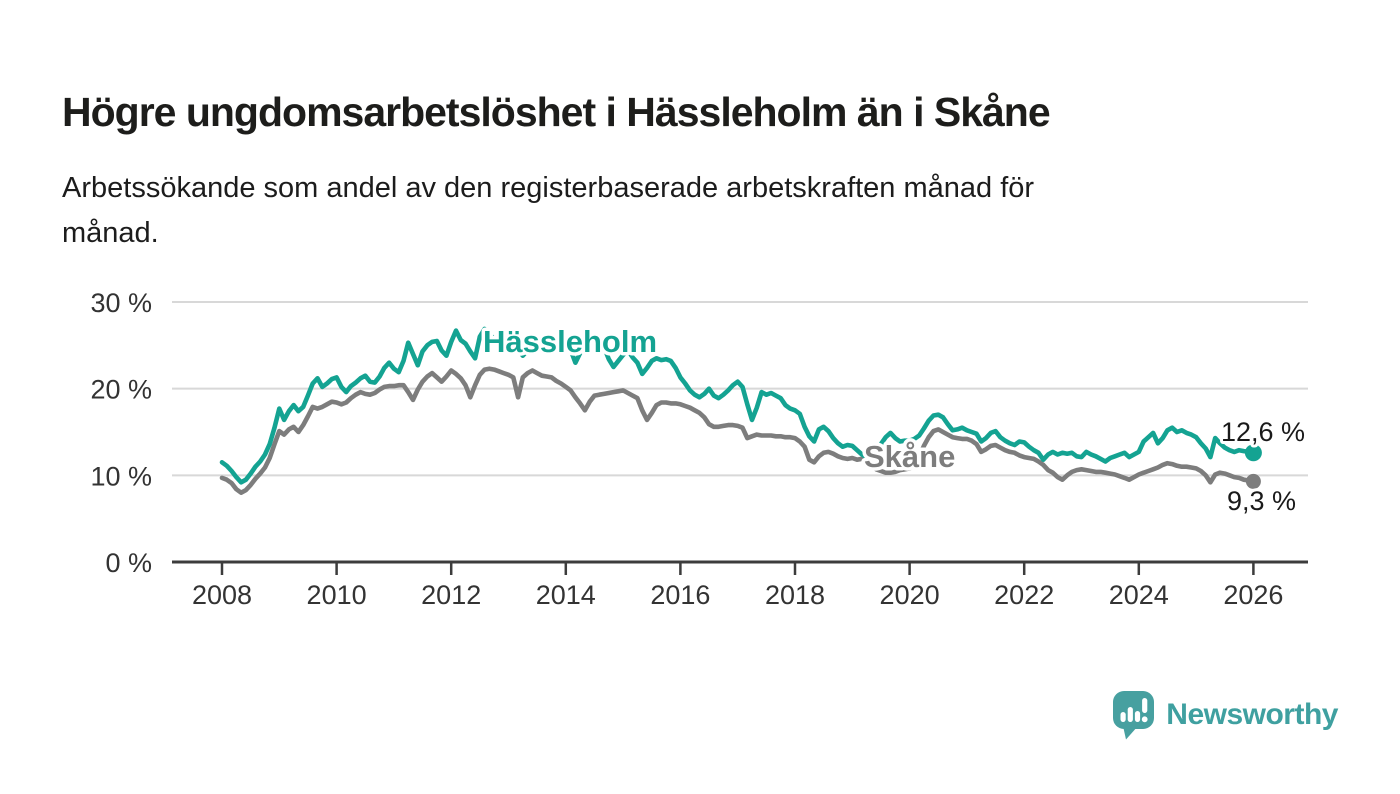  Describe the element at coordinates (121, 476) in the screenshot. I see `y-tick-label: 10 %` at that location.